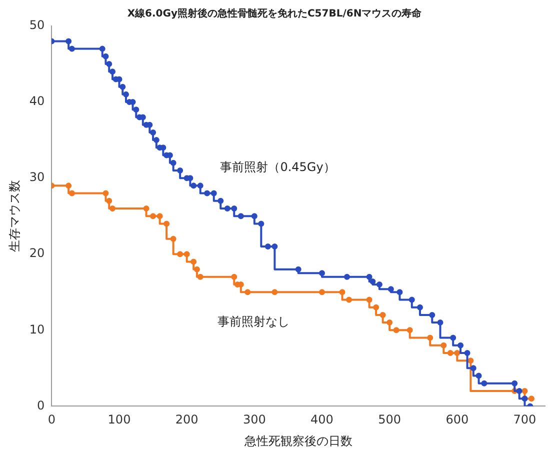  Describe the element at coordinates (186, 419) in the screenshot. I see `x-tick-label: 200` at that location.